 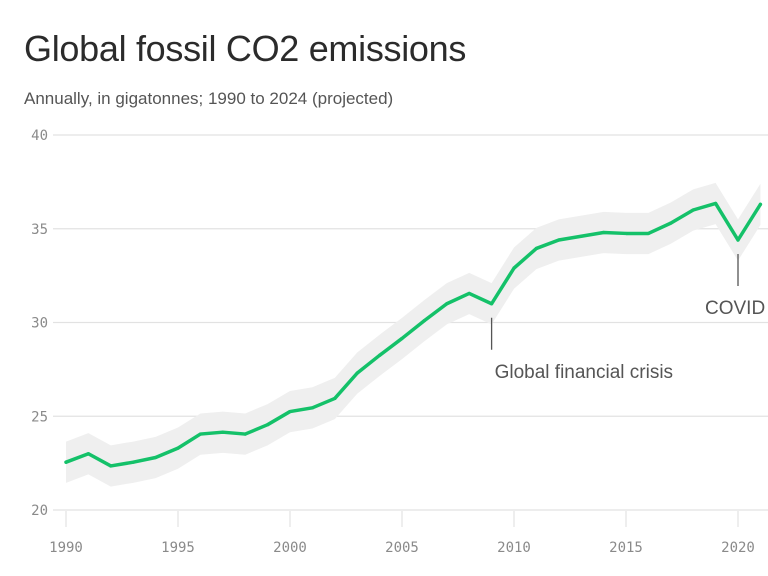 I want to click on x-tick-label: 2020, so click(x=738, y=548).